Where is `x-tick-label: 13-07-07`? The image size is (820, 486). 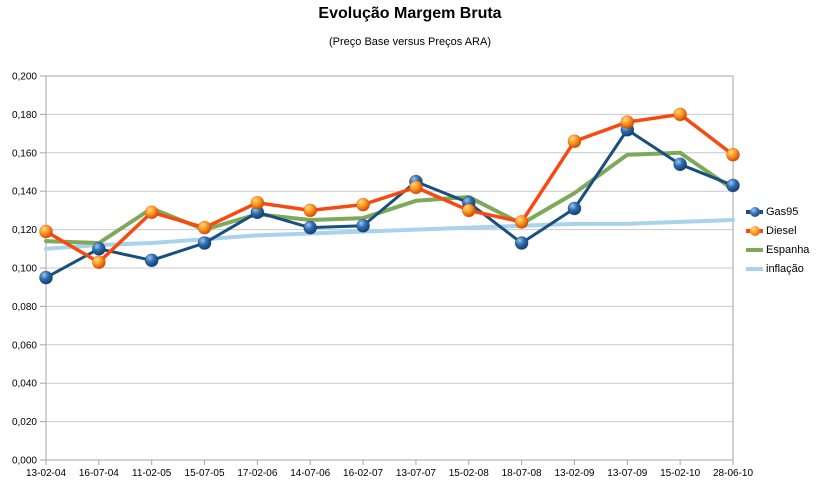
x-tick-label: 13-07-07 is located at coordinates (416, 473).